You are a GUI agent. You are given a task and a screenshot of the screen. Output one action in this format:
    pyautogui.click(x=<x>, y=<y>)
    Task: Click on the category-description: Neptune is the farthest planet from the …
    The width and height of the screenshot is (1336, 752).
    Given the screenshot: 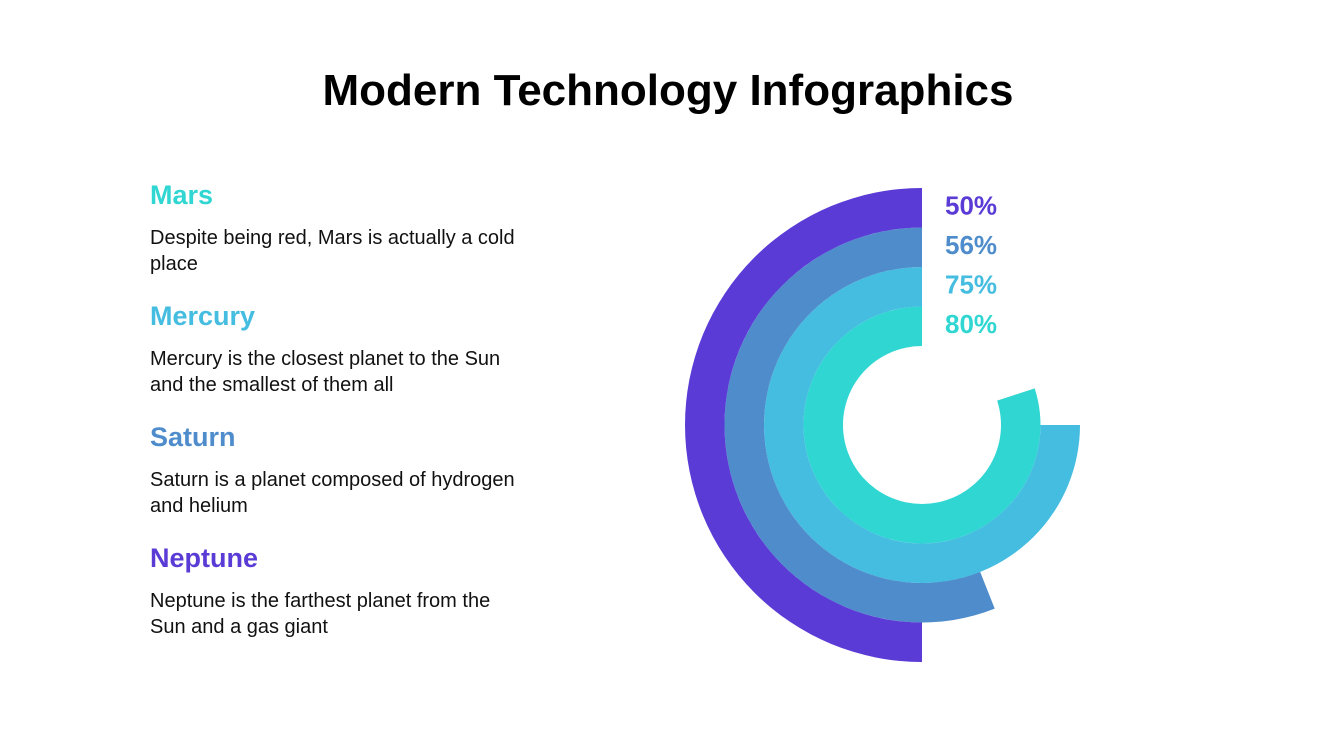 What is the action you would take?
    pyautogui.click(x=320, y=614)
    